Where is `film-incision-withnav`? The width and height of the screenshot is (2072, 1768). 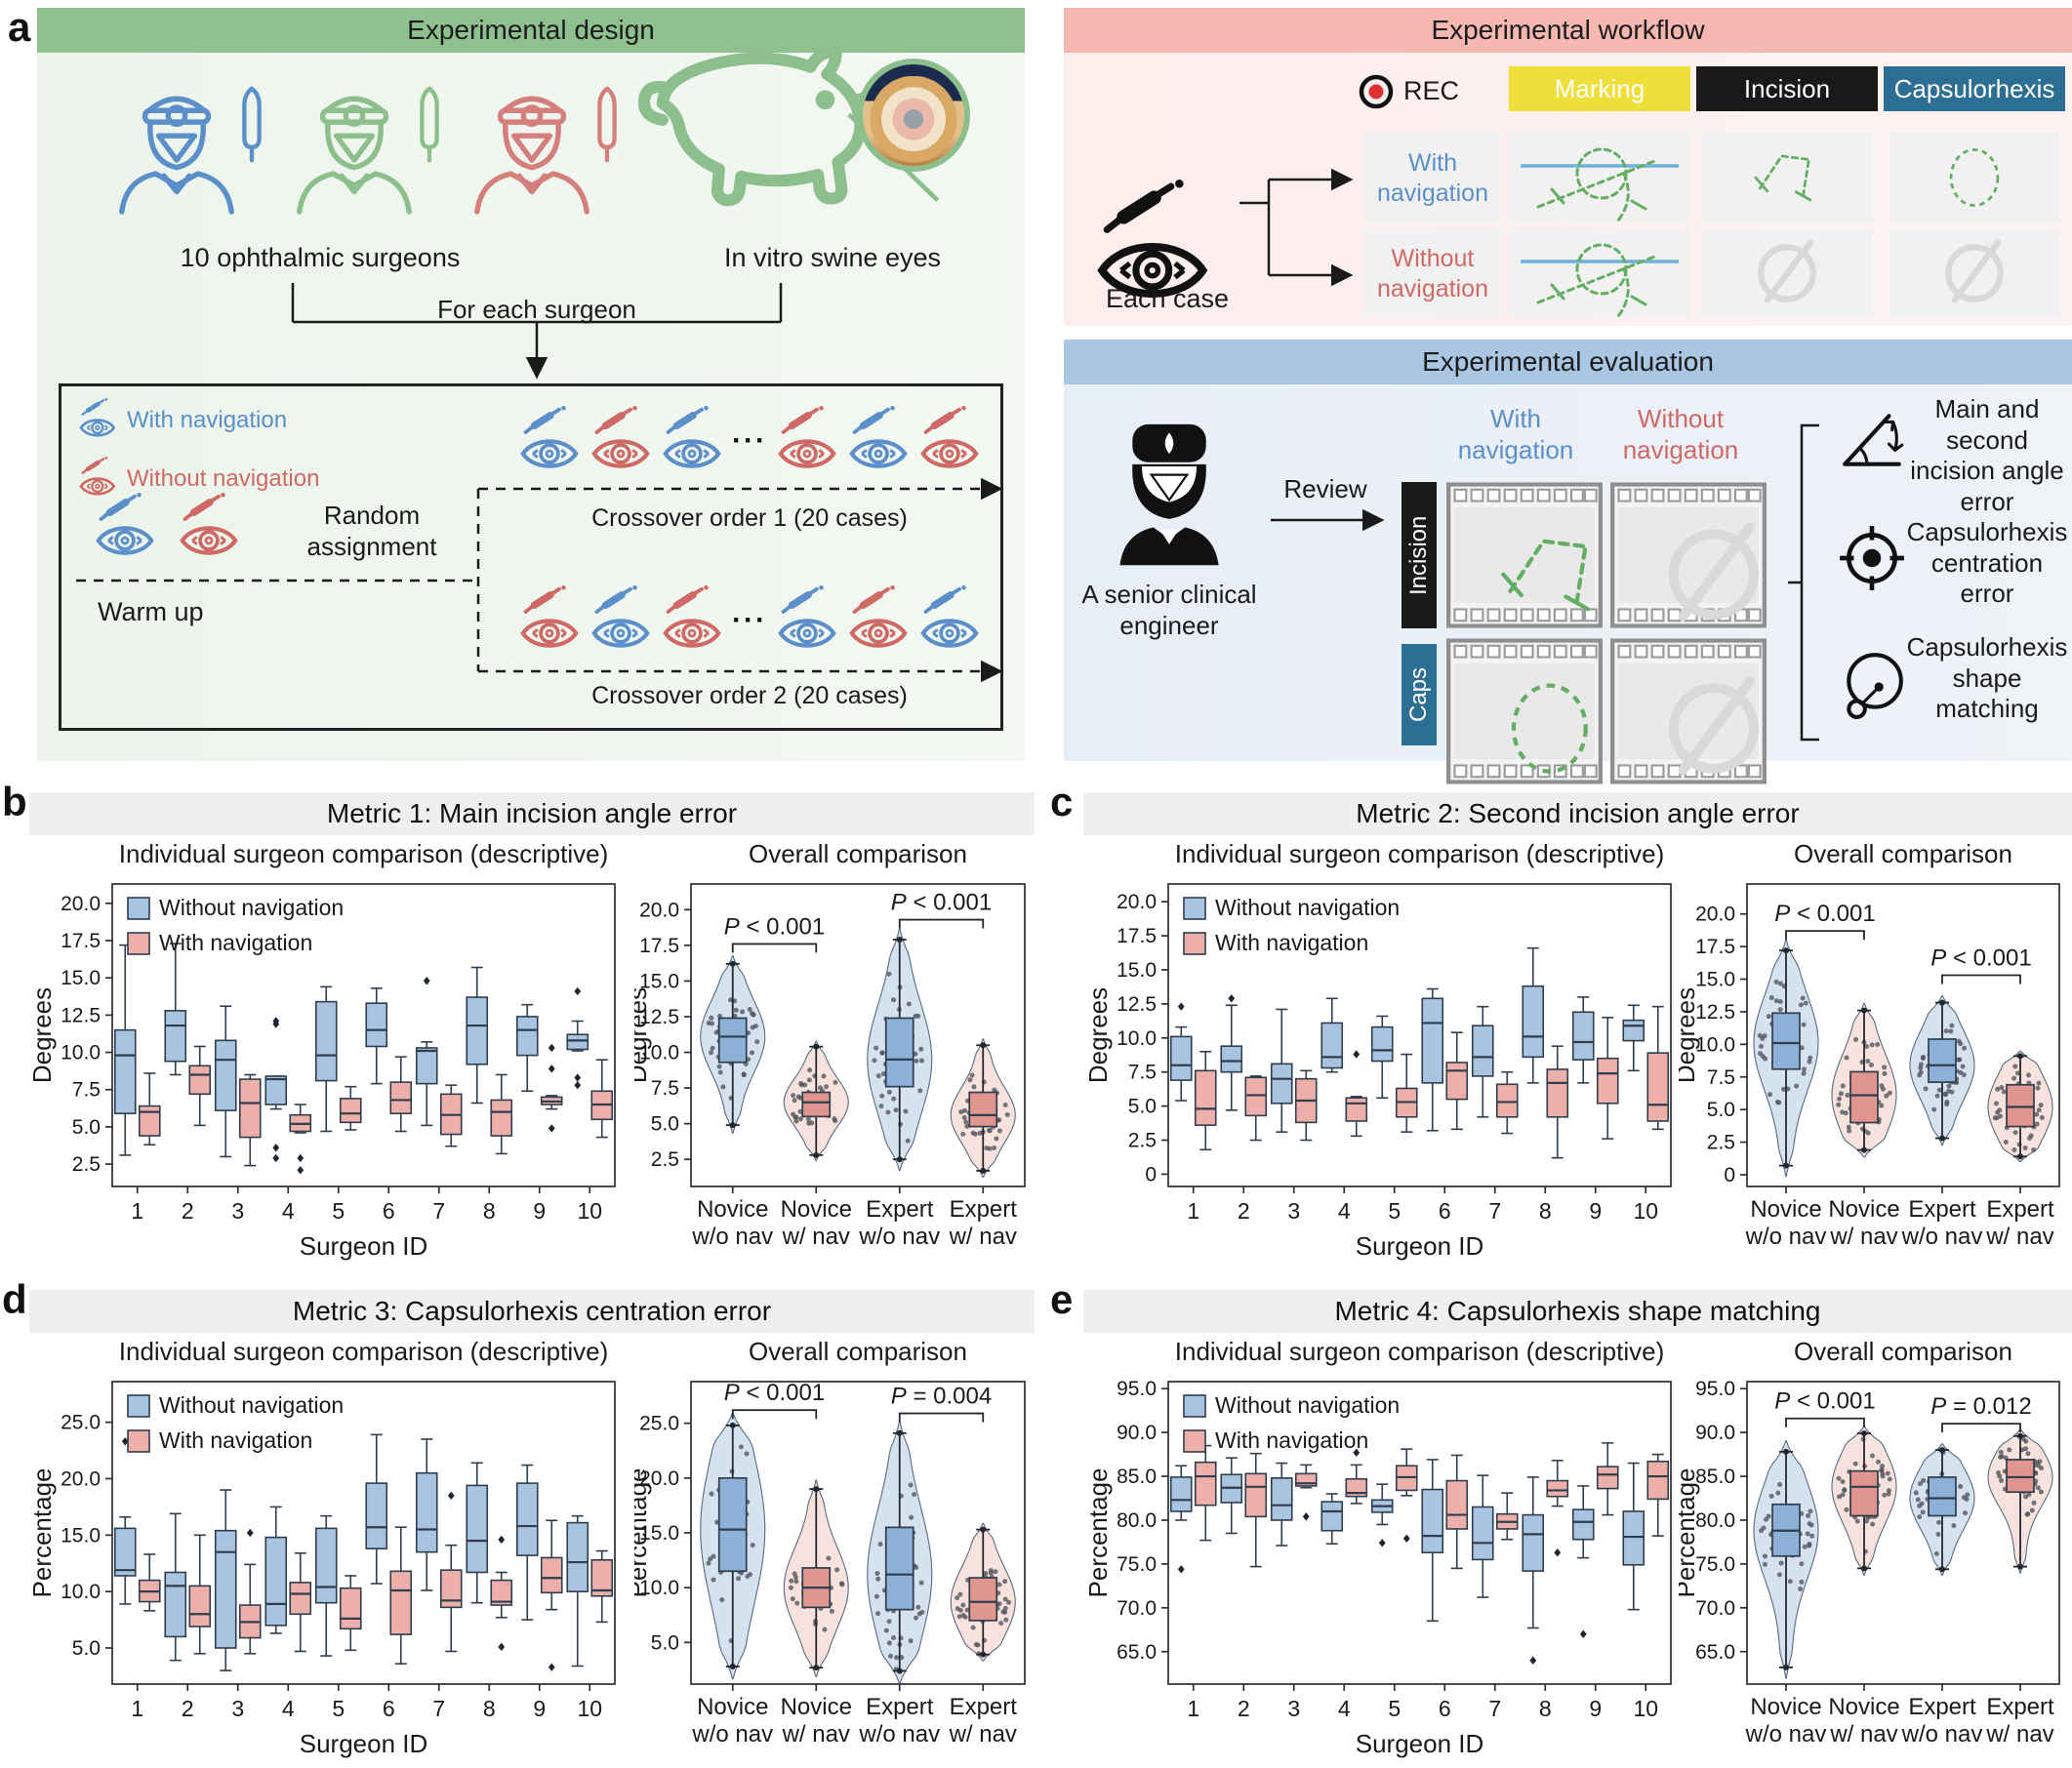
film-incision-withnav is located at coordinates (1524, 555).